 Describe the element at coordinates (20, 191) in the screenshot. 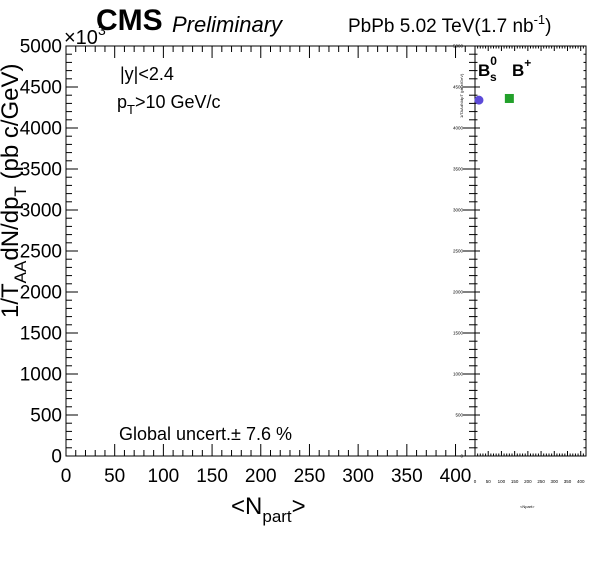

I see `y-title-sub2: T` at that location.